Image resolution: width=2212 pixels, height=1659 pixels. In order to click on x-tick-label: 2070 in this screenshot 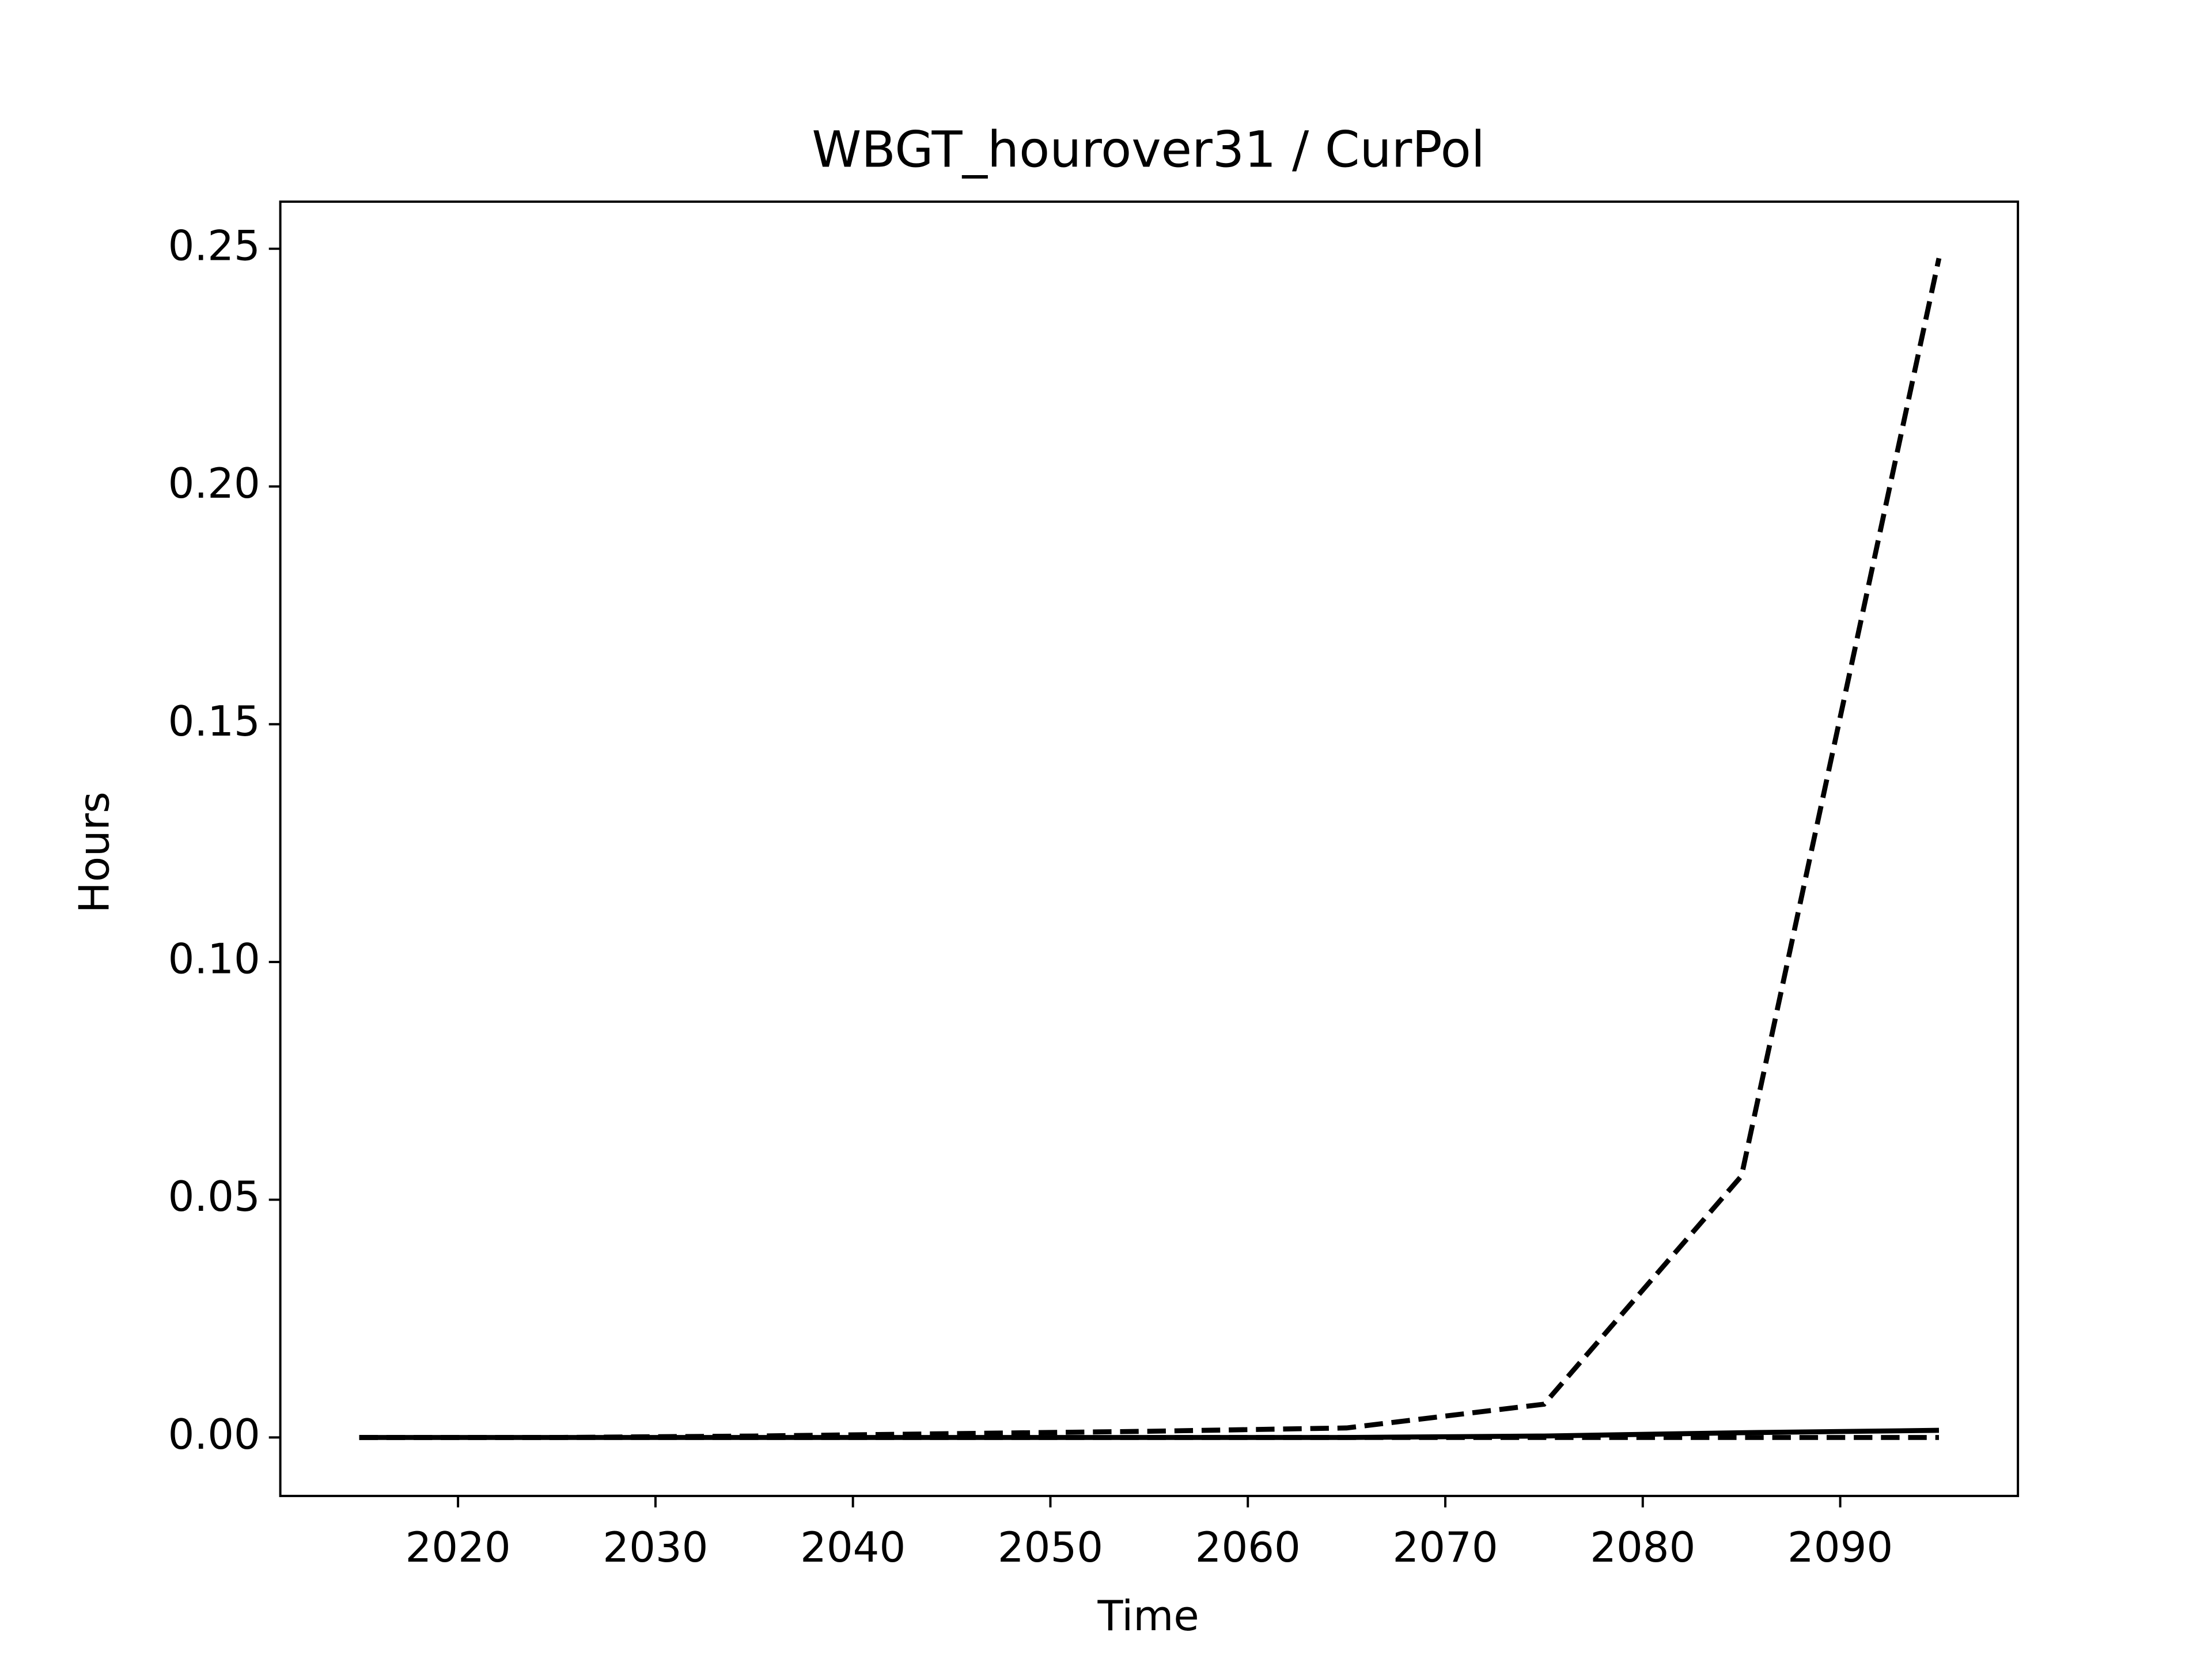, I will do `click(1445, 1547)`.